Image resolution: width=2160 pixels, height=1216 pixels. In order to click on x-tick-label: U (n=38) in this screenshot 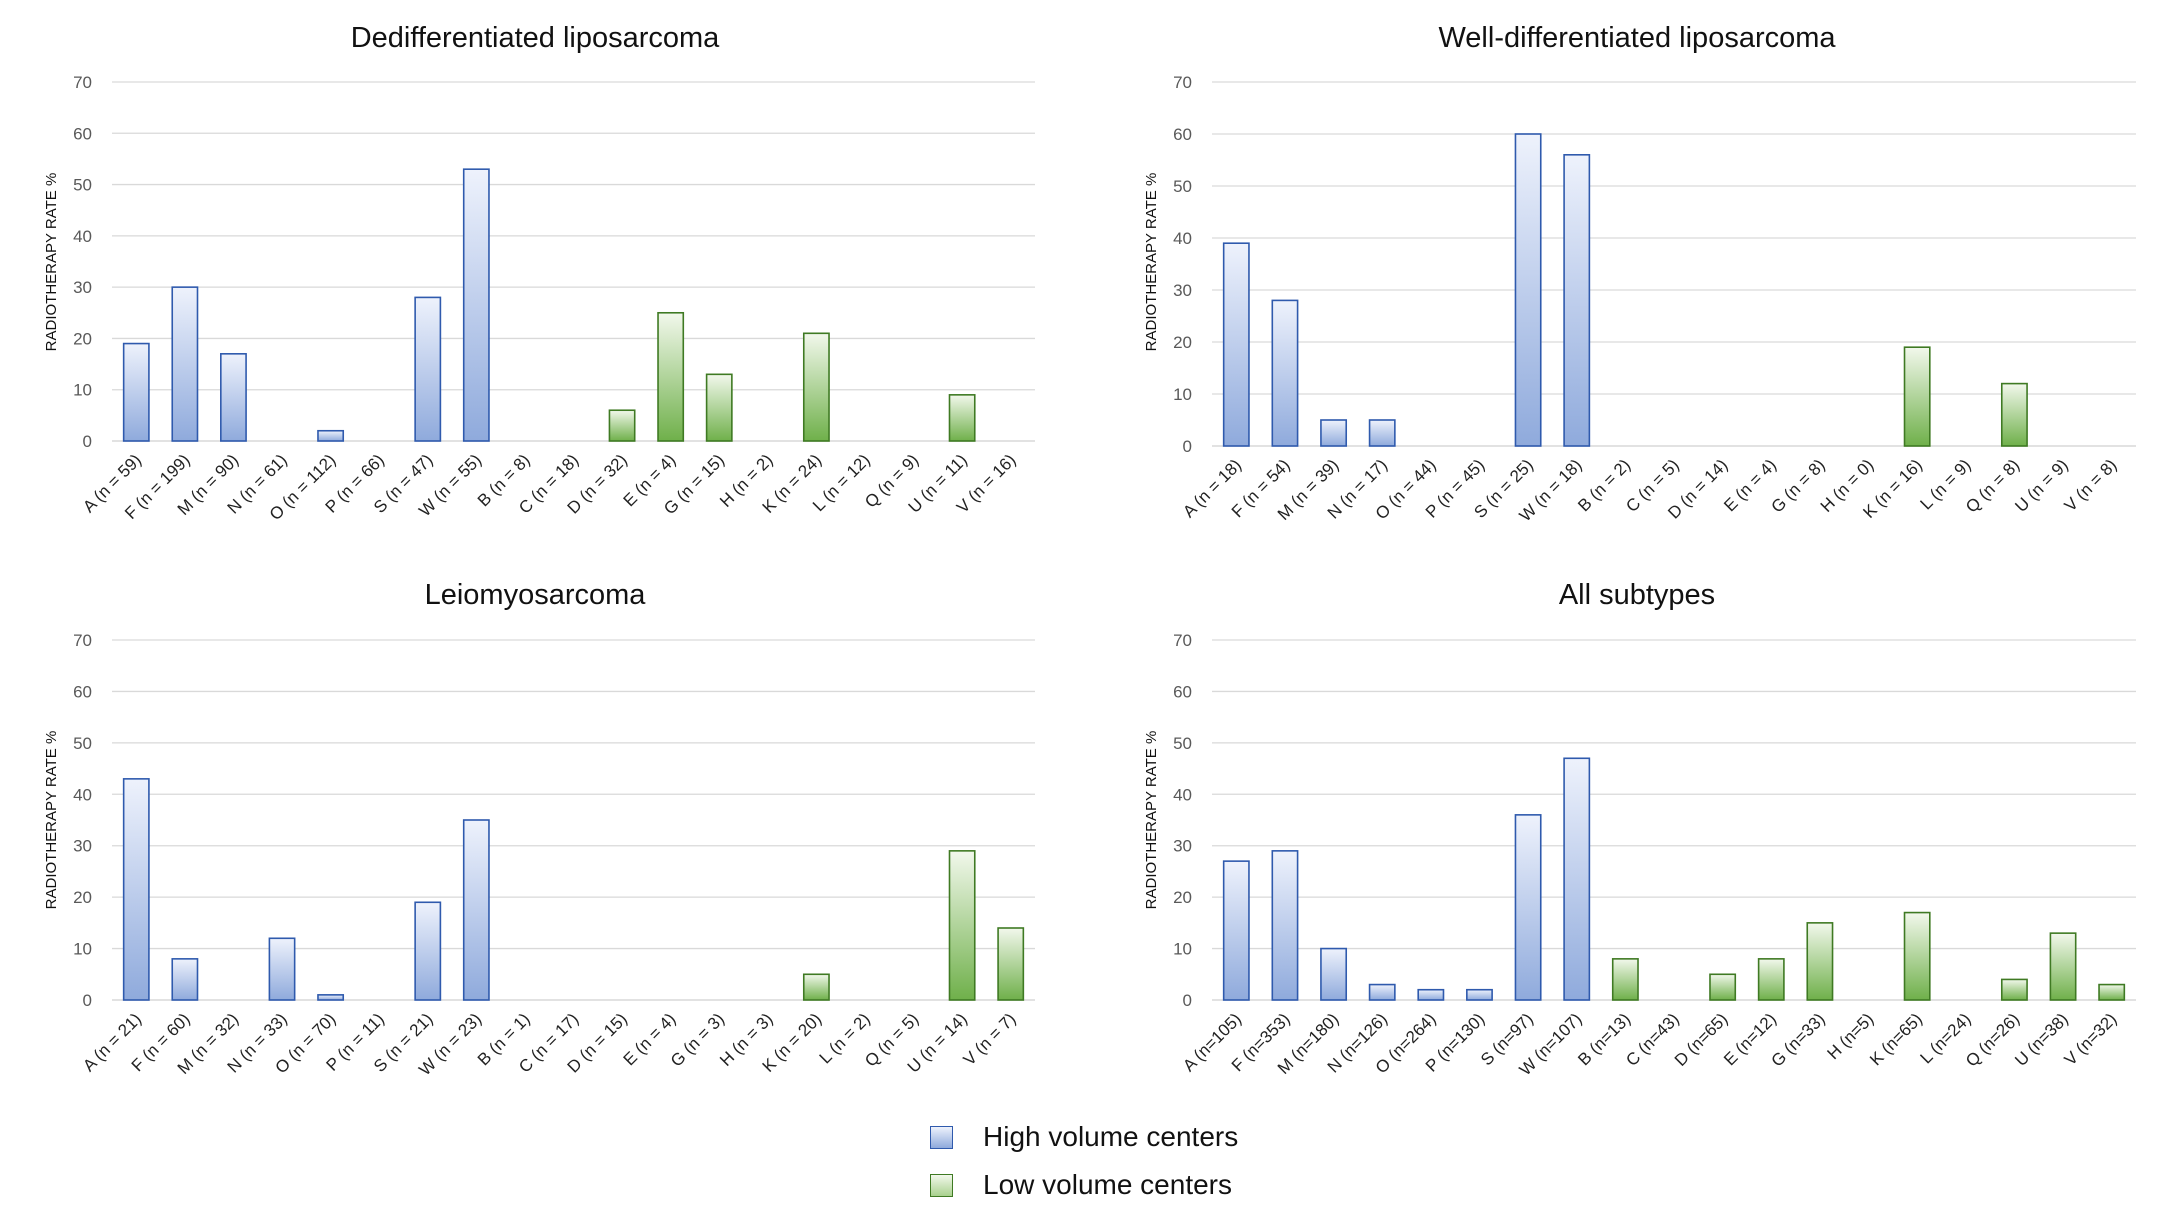, I will do `click(2041, 1039)`.